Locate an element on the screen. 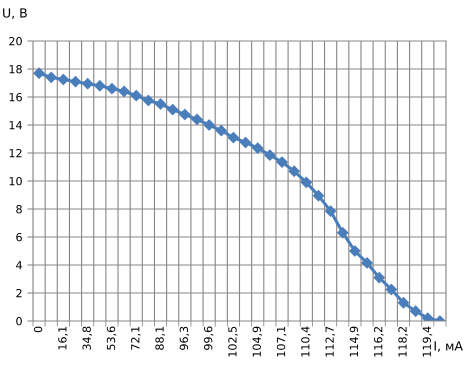 This screenshot has width=466, height=372. x-tick-label: 96,3 is located at coordinates (185, 338).